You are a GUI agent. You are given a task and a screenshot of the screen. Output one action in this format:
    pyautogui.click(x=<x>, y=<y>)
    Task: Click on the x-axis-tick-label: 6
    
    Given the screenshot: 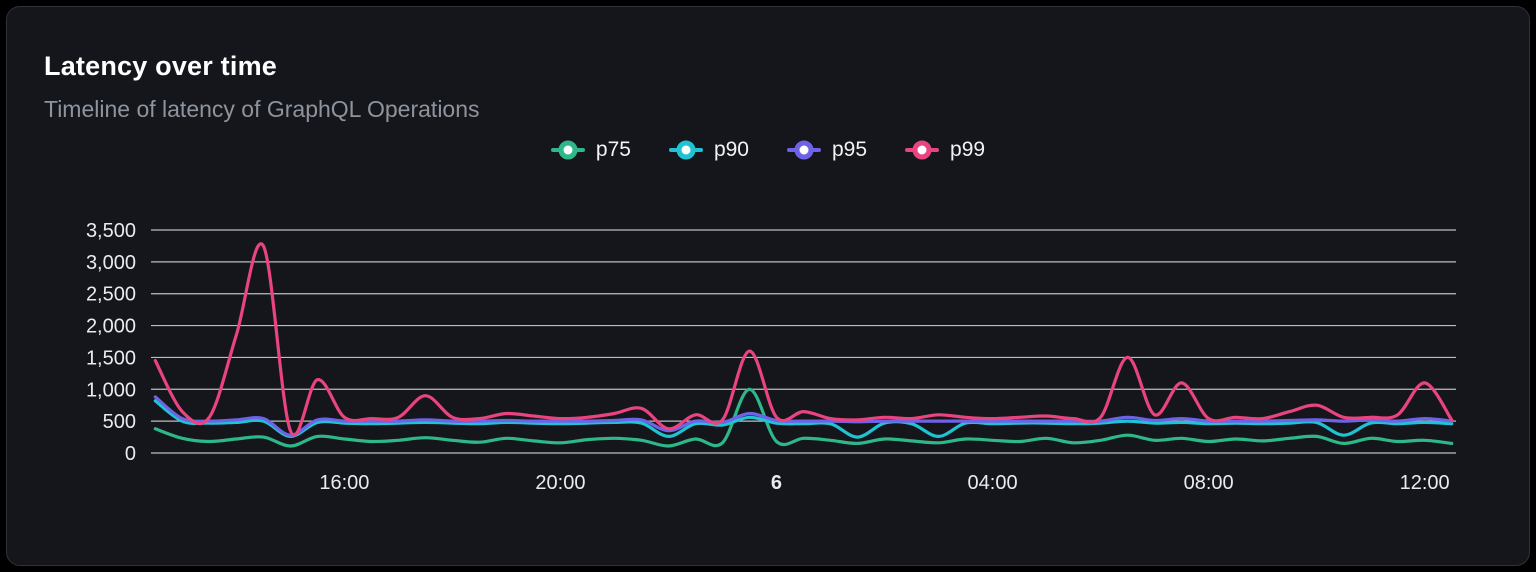 What is the action you would take?
    pyautogui.click(x=776, y=483)
    